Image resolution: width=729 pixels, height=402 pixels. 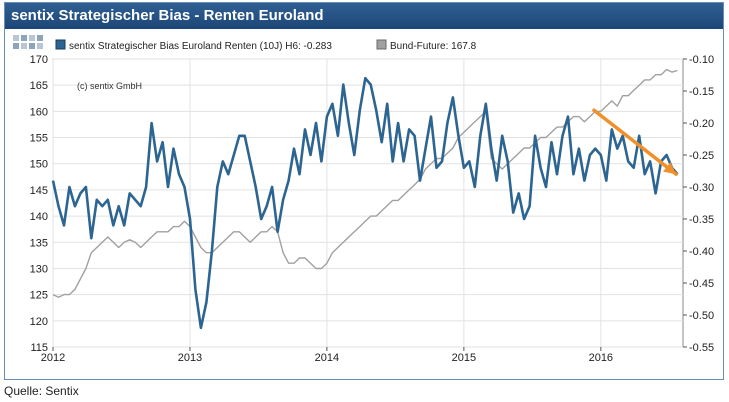 What do you see at coordinates (60, 44) in the screenshot?
I see `legend-swatch-bias` at bounding box center [60, 44].